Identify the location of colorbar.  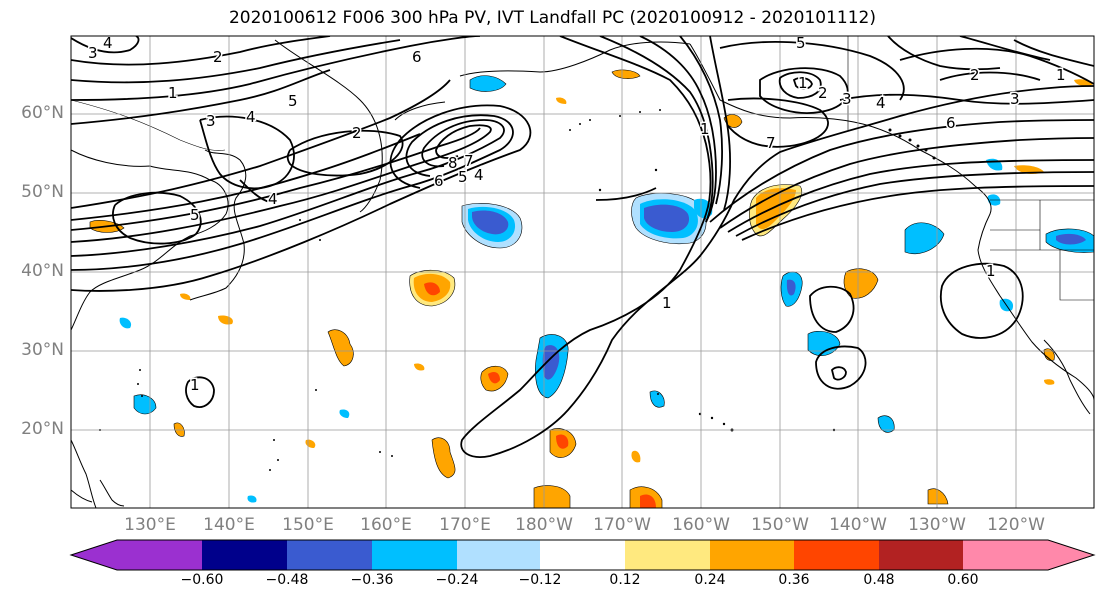
(582, 555).